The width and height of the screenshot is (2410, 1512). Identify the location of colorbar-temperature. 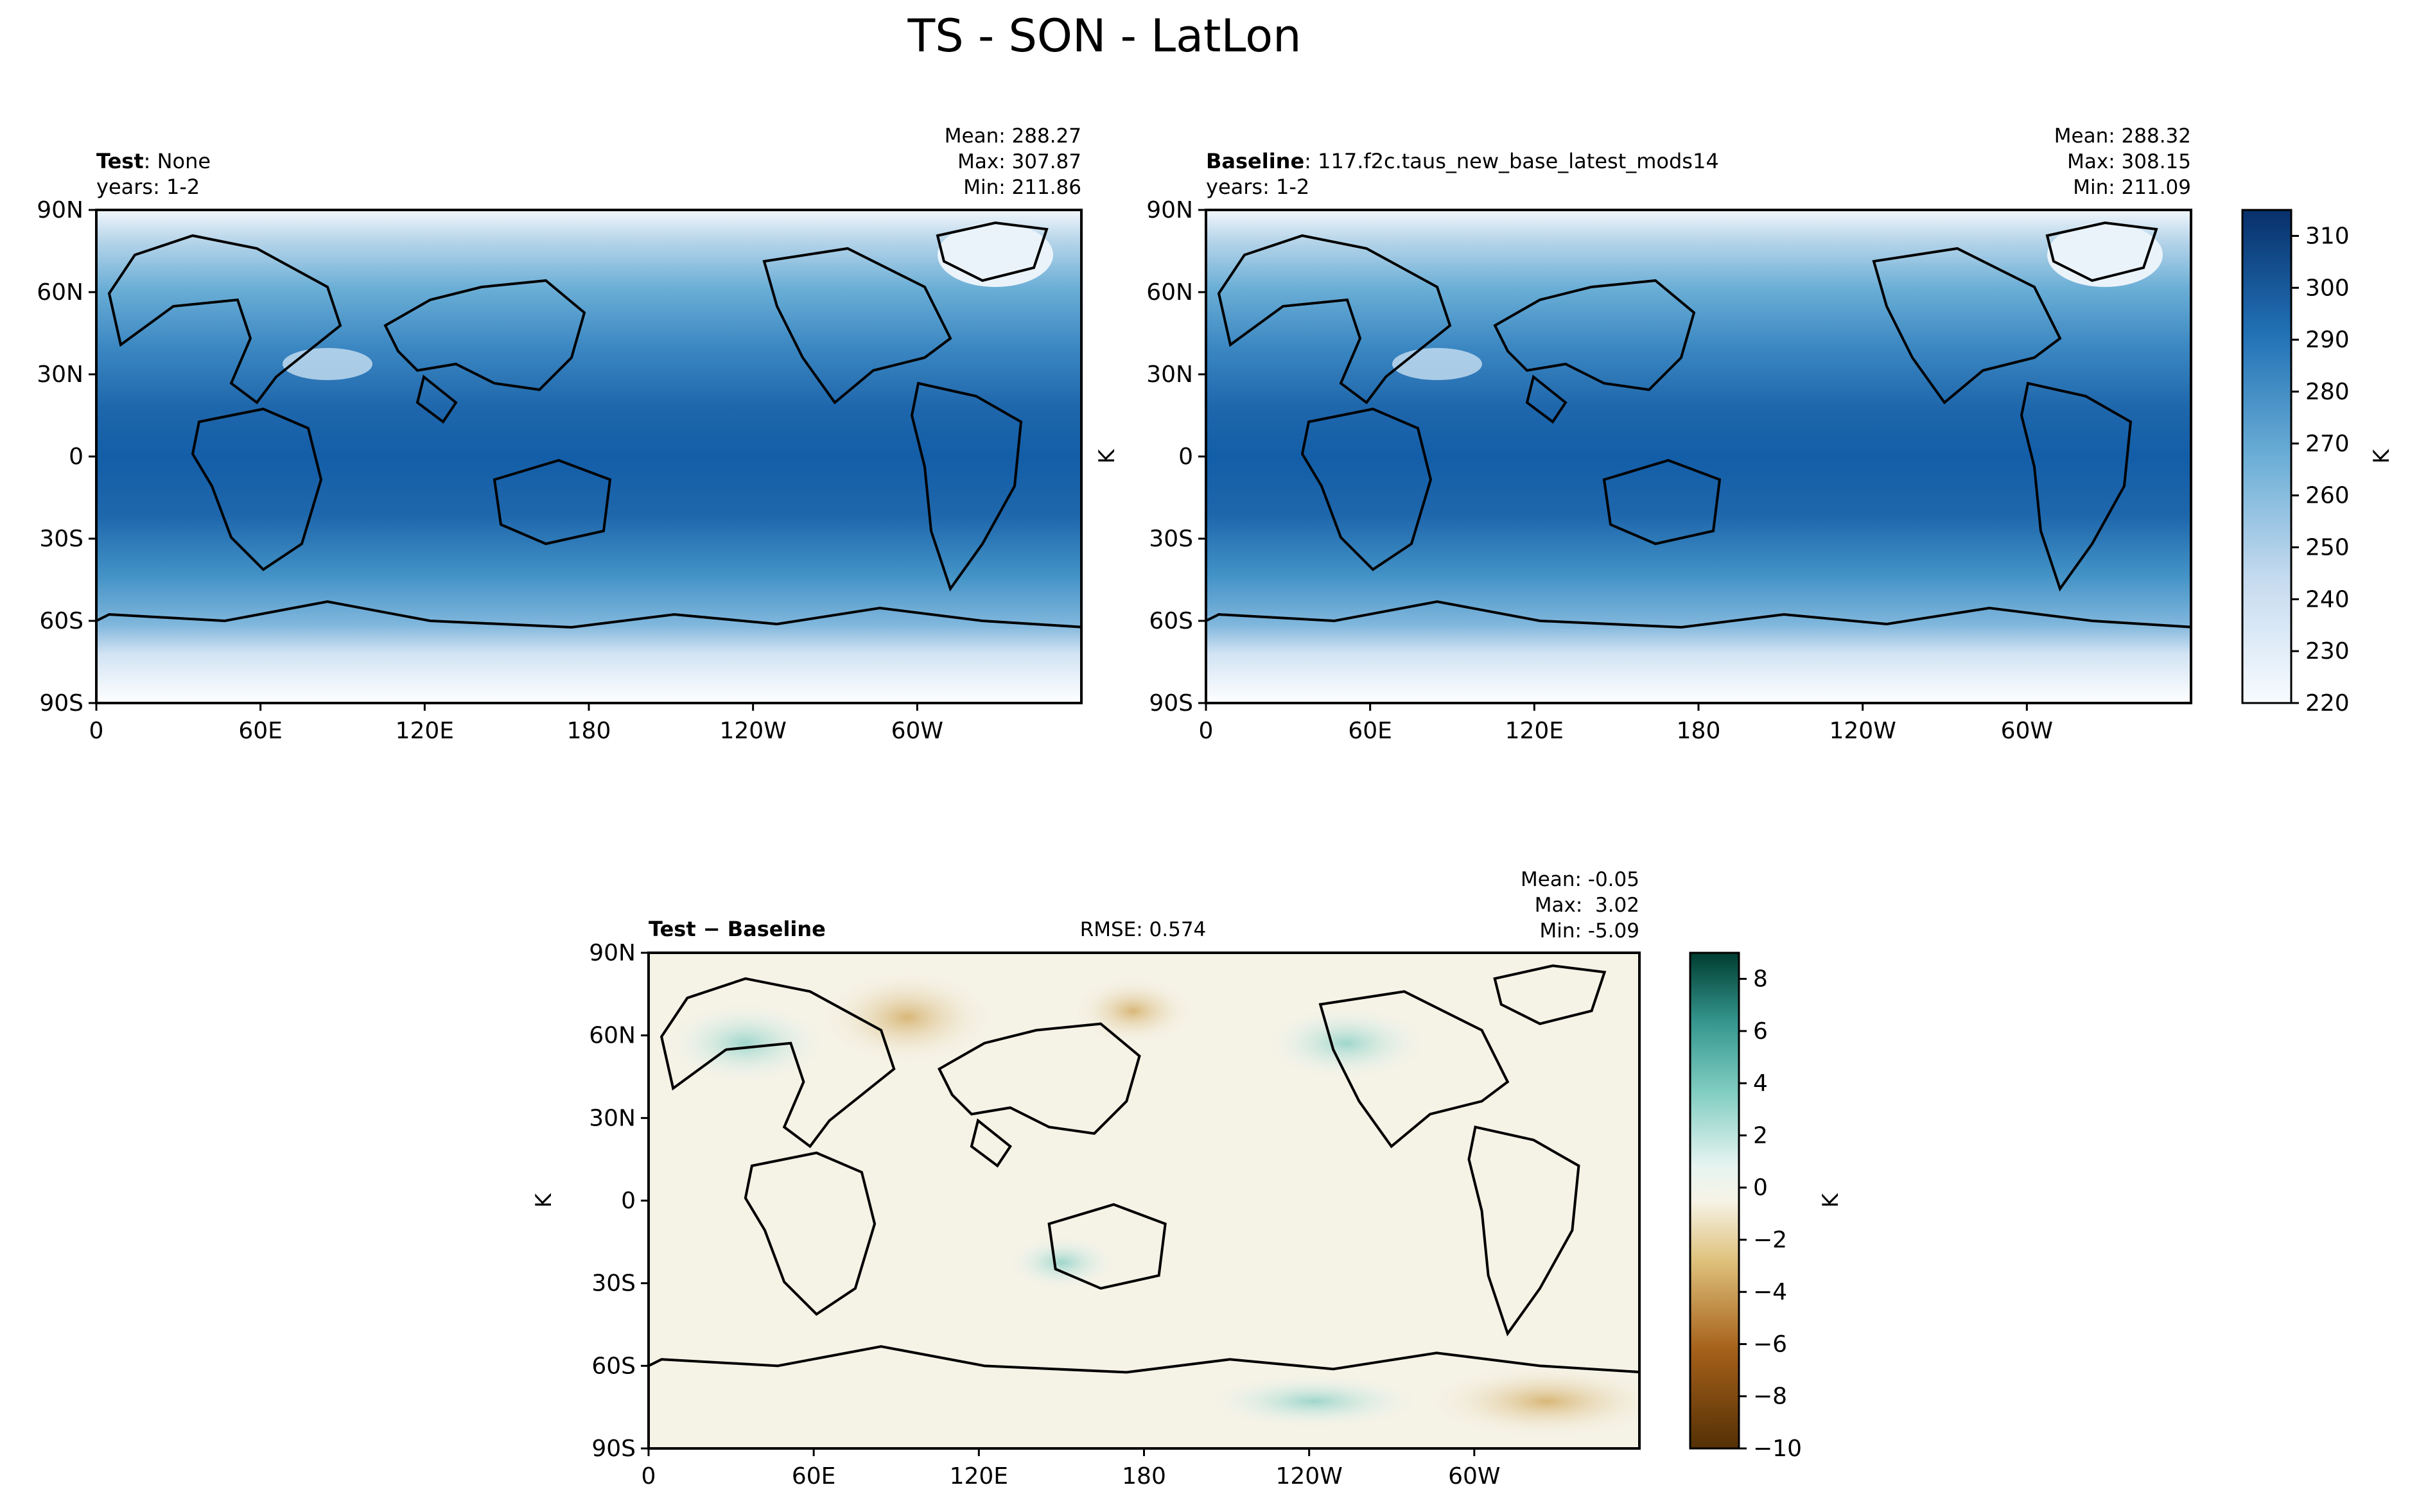
(2266, 456).